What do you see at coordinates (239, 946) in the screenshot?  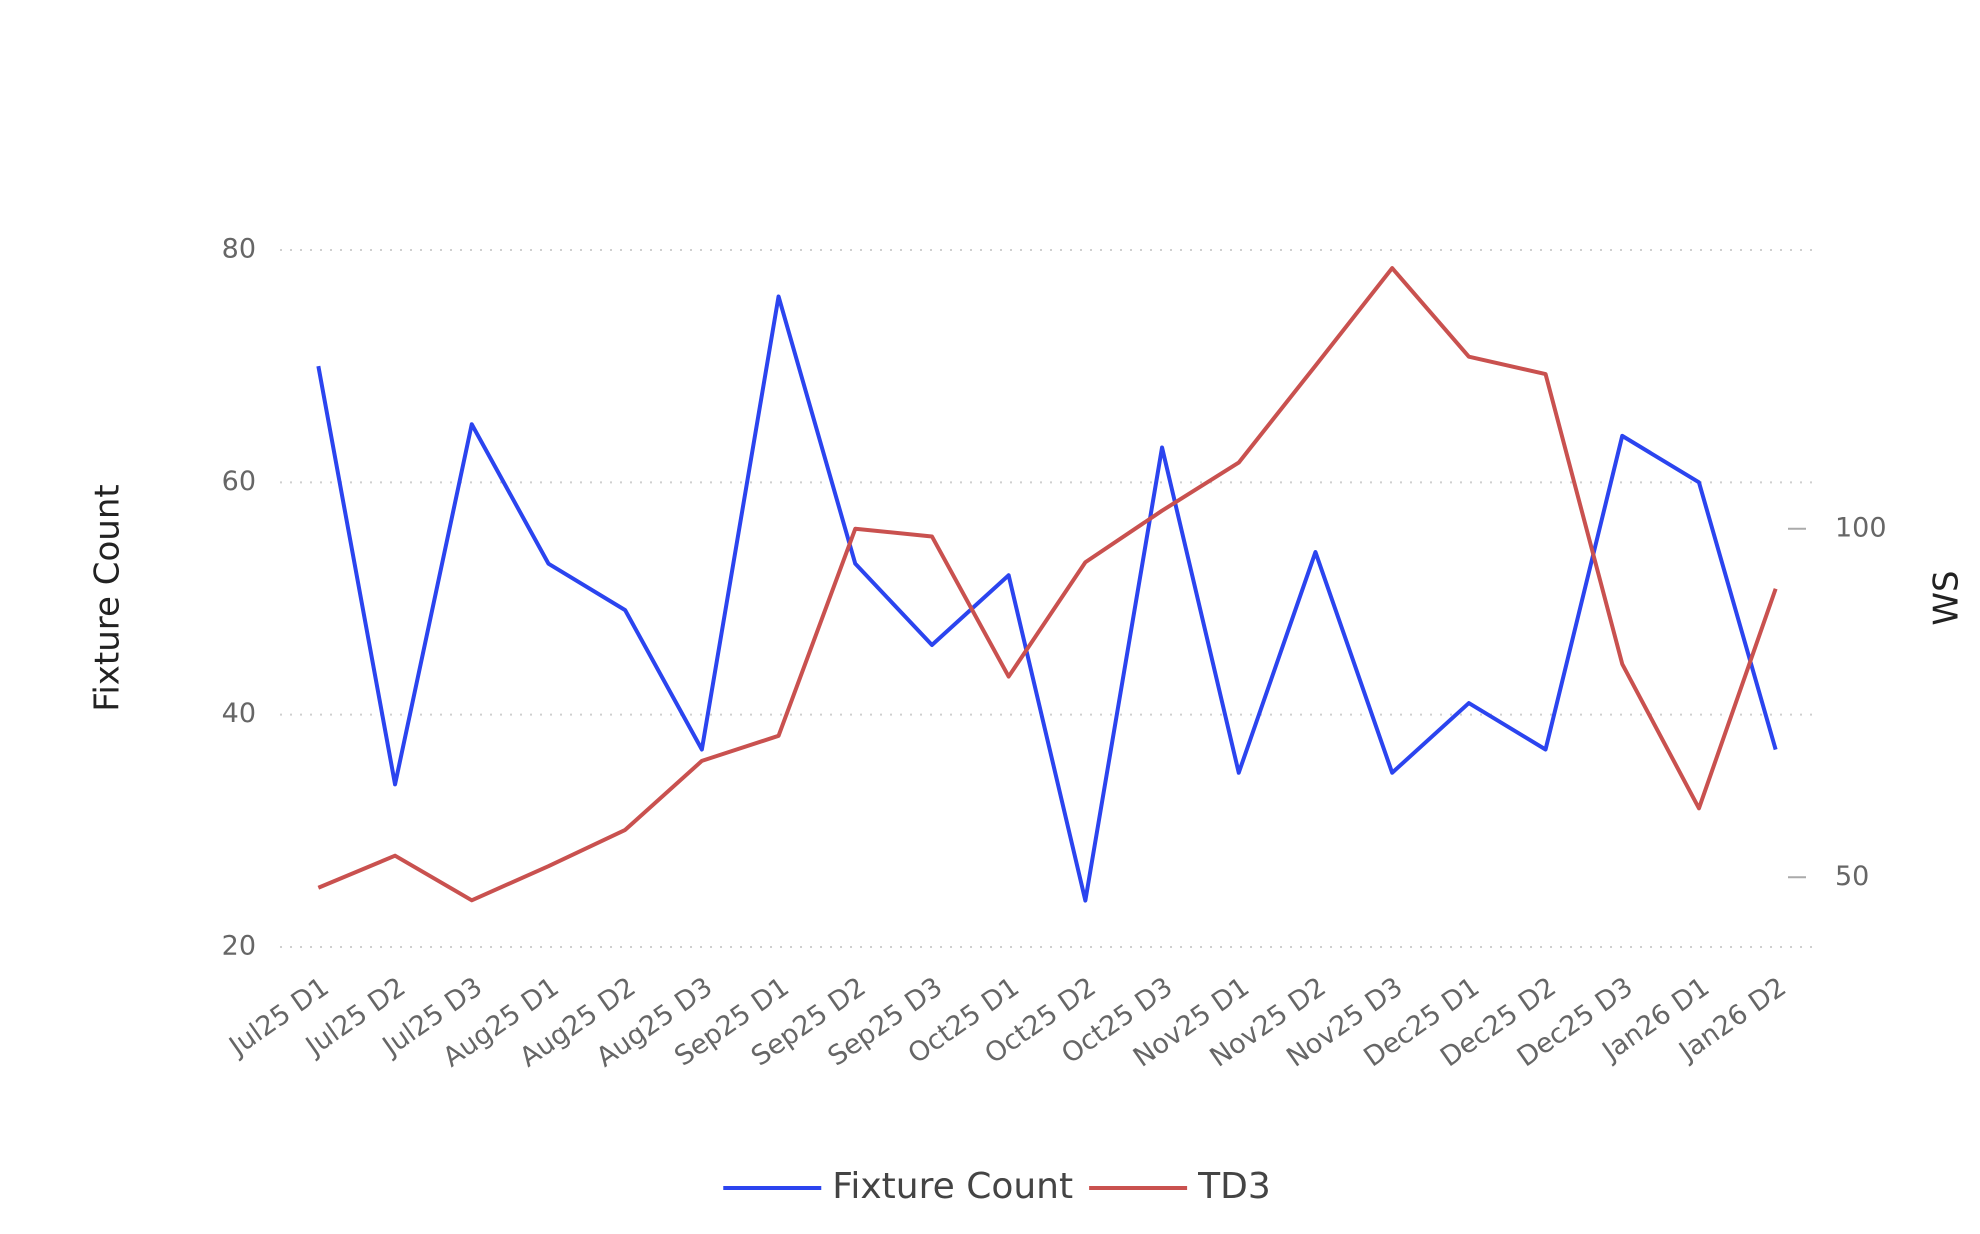 I see `y-tick-label: 20` at bounding box center [239, 946].